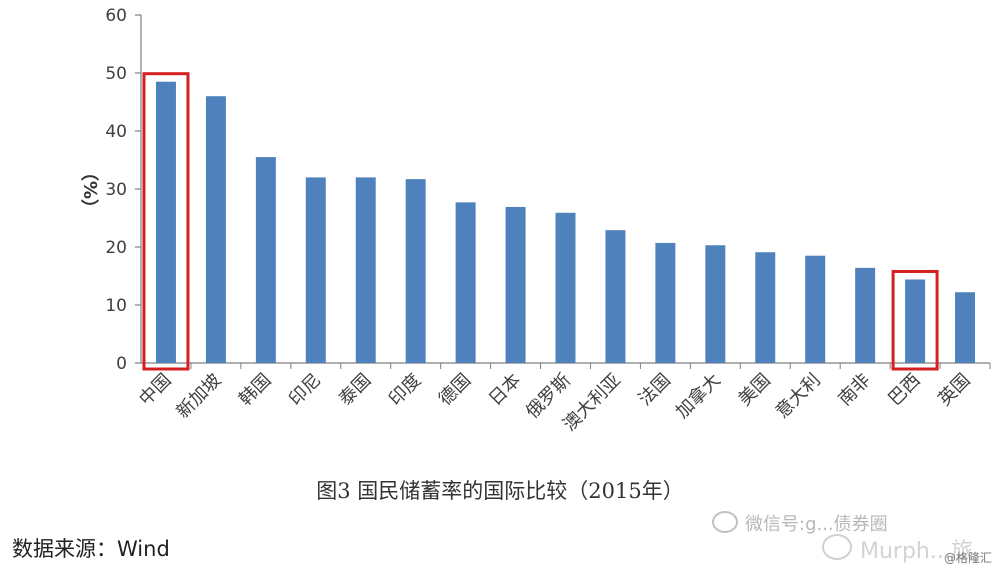 The height and width of the screenshot is (569, 1000). Describe the element at coordinates (698, 396) in the screenshot. I see `x-tick-label: 加拿大` at that location.